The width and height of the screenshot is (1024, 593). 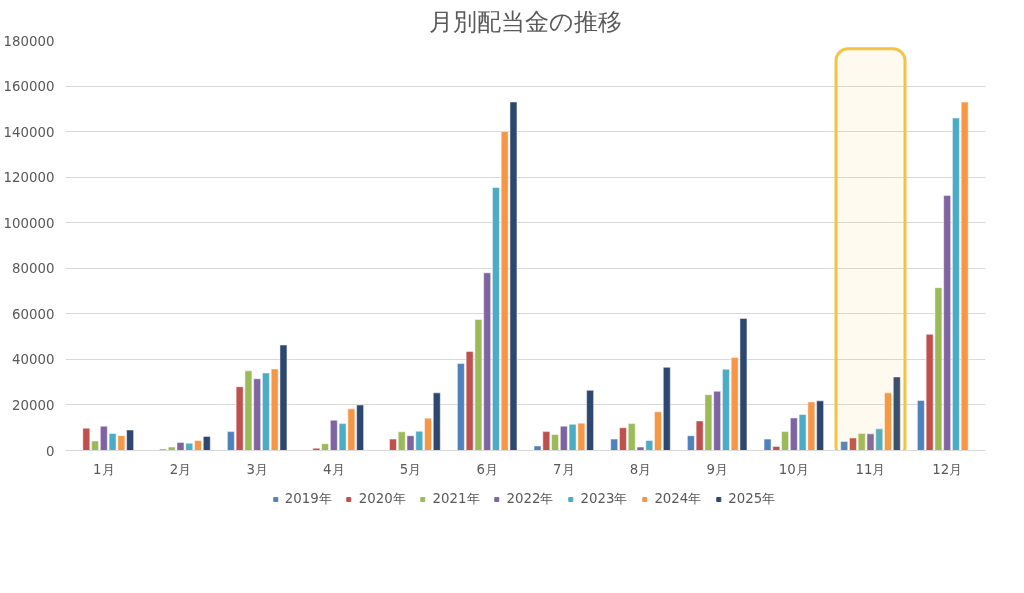 What do you see at coordinates (29, 87) in the screenshot?
I see `y-tick-label: 160000` at bounding box center [29, 87].